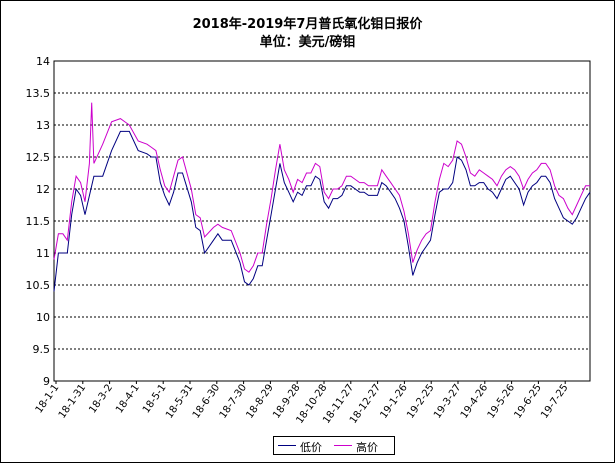 The image size is (615, 463). Describe the element at coordinates (43, 253) in the screenshot. I see `y-tick-label: 11` at that location.